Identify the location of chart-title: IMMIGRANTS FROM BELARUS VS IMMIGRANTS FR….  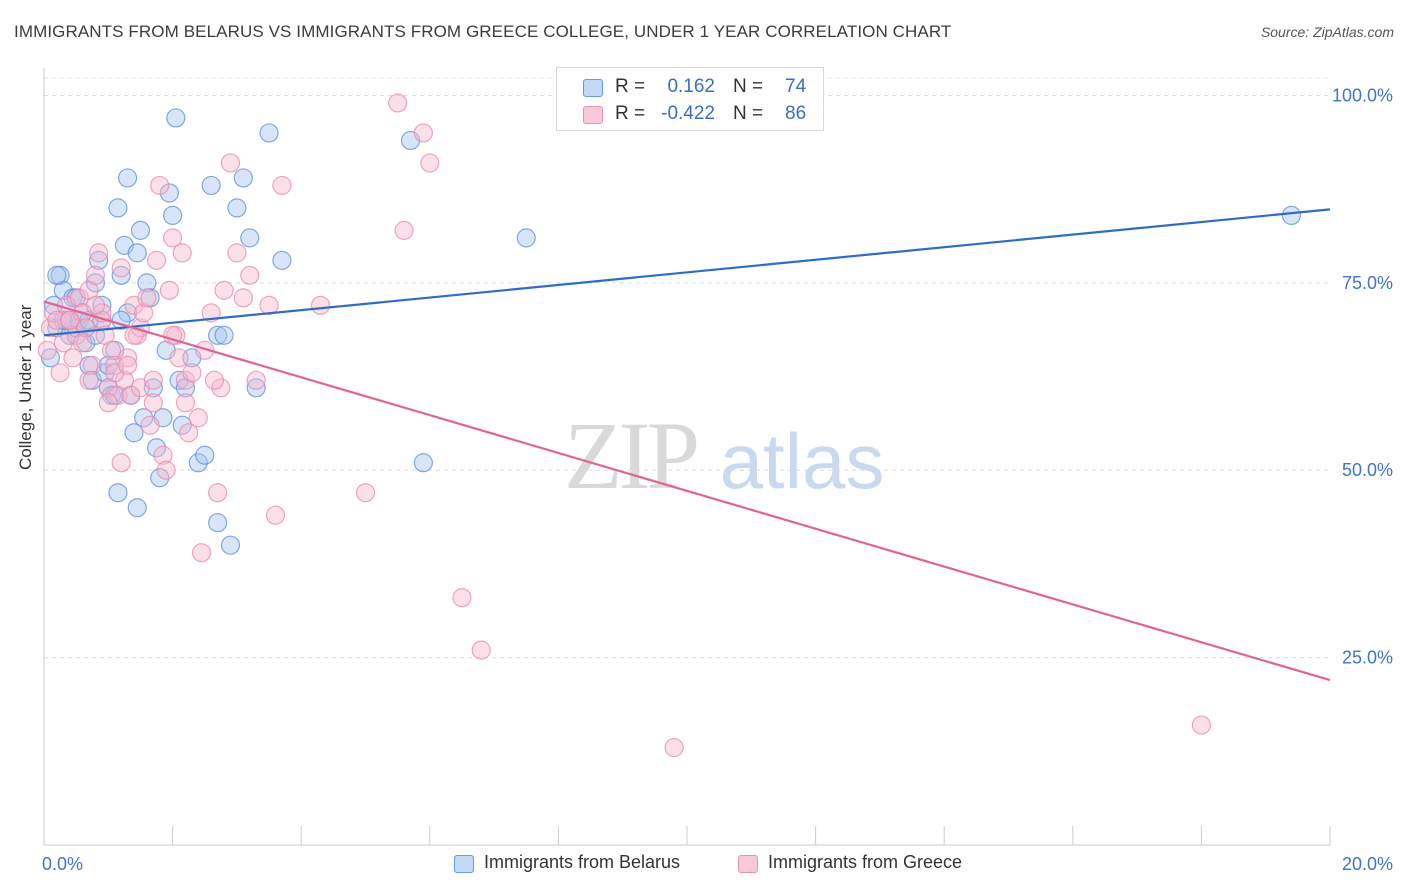
(483, 31).